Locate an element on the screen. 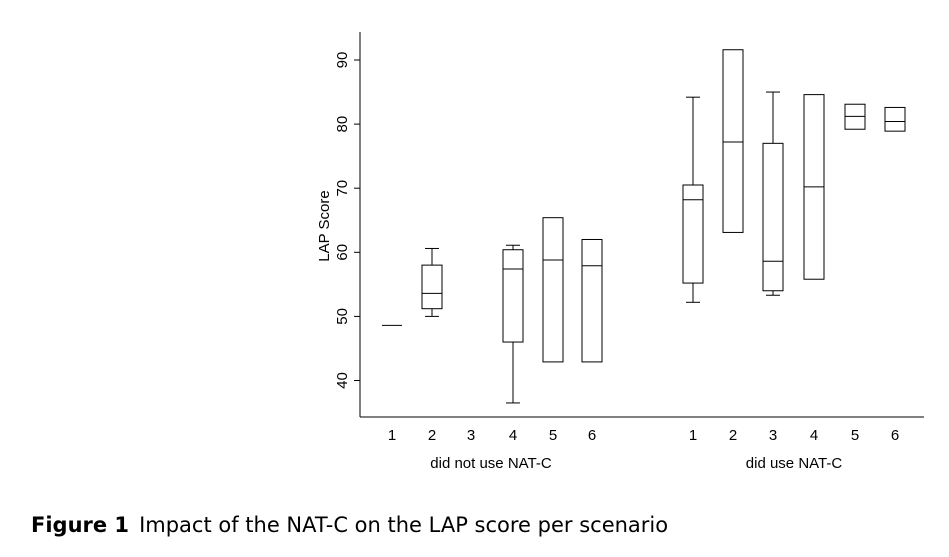 Image resolution: width=949 pixels, height=557 pixels. figure-caption-label: Figure 1 is located at coordinates (80, 525).